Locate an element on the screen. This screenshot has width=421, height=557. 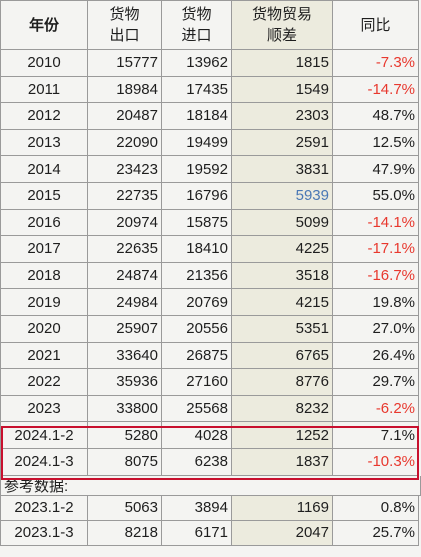
table-row: 2018 24874 21356 3518 -16.7% is located at coordinates (210, 276).